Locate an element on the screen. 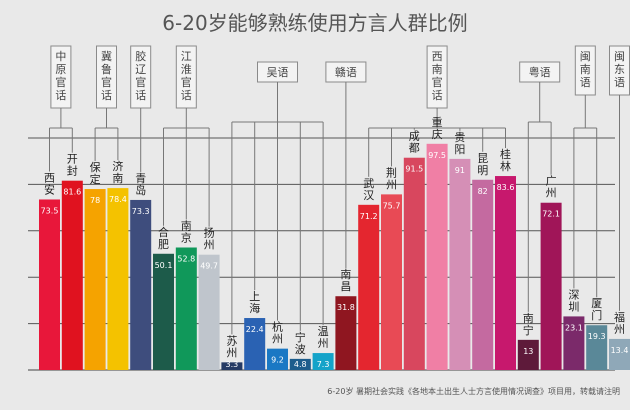 Image resolution: width=630 pixels, height=410 pixels. dialect-group-label: 江淮官话 is located at coordinates (186, 76).